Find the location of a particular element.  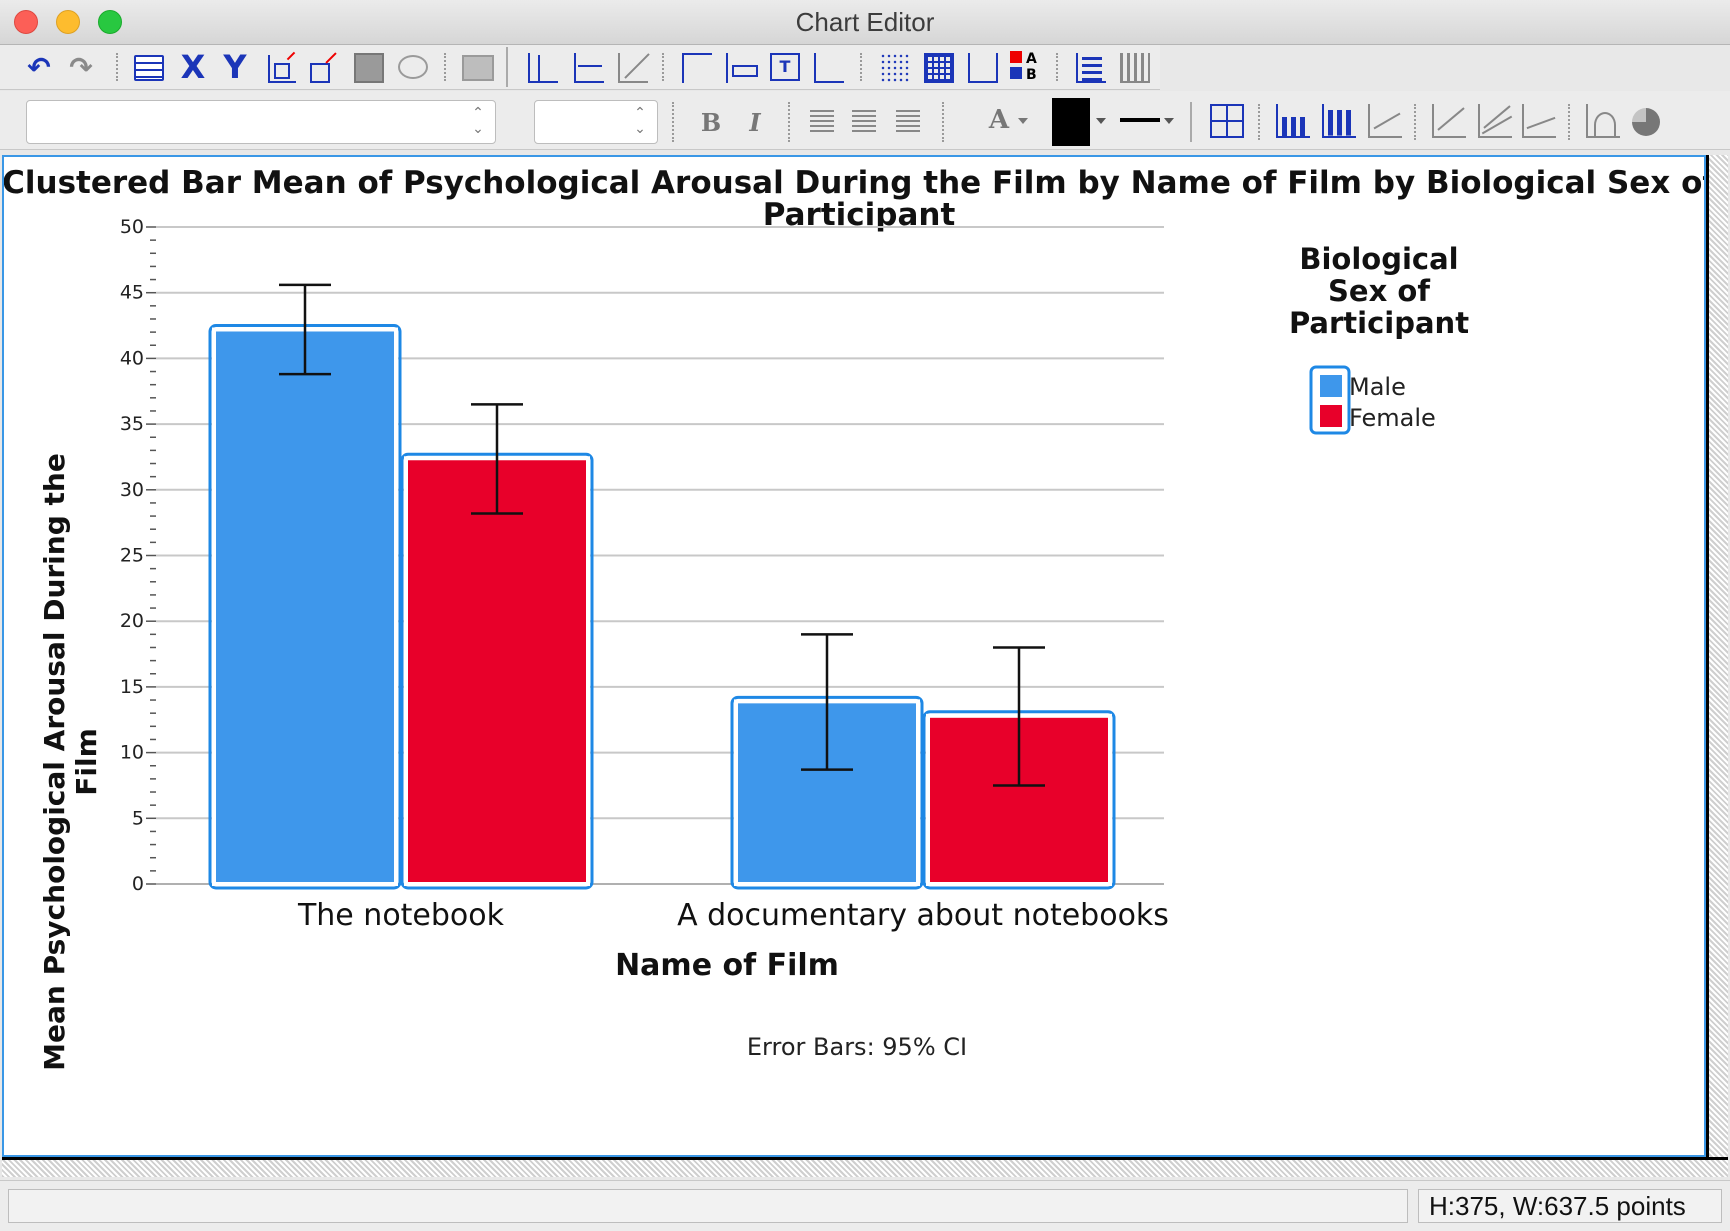

legend-selection-frame is located at coordinates (1330, 400).